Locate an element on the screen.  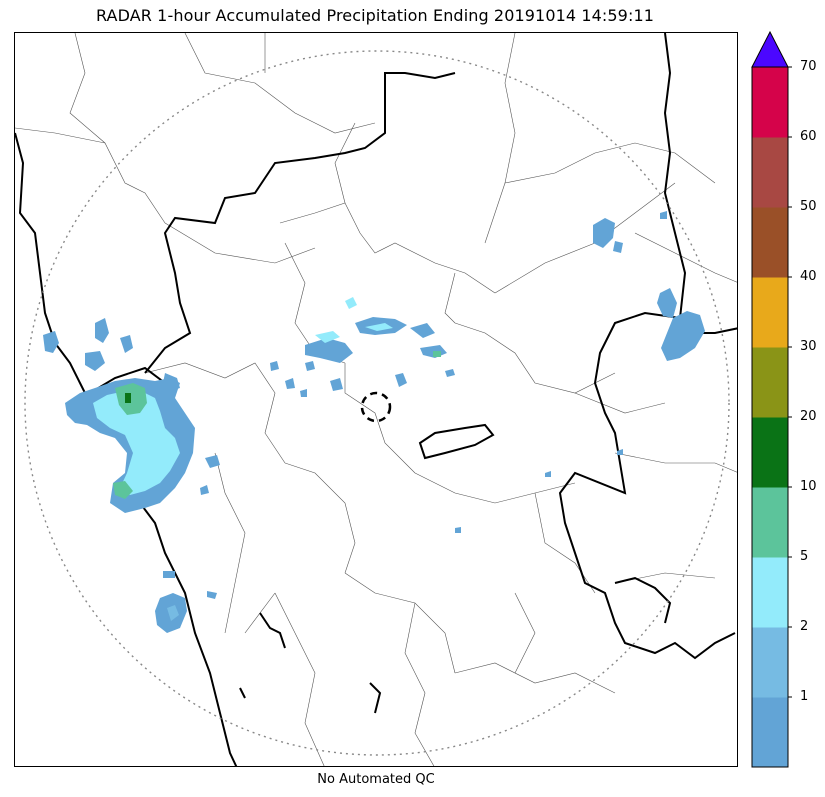
colorbar-tick-label: 60 is located at coordinates (808, 136).